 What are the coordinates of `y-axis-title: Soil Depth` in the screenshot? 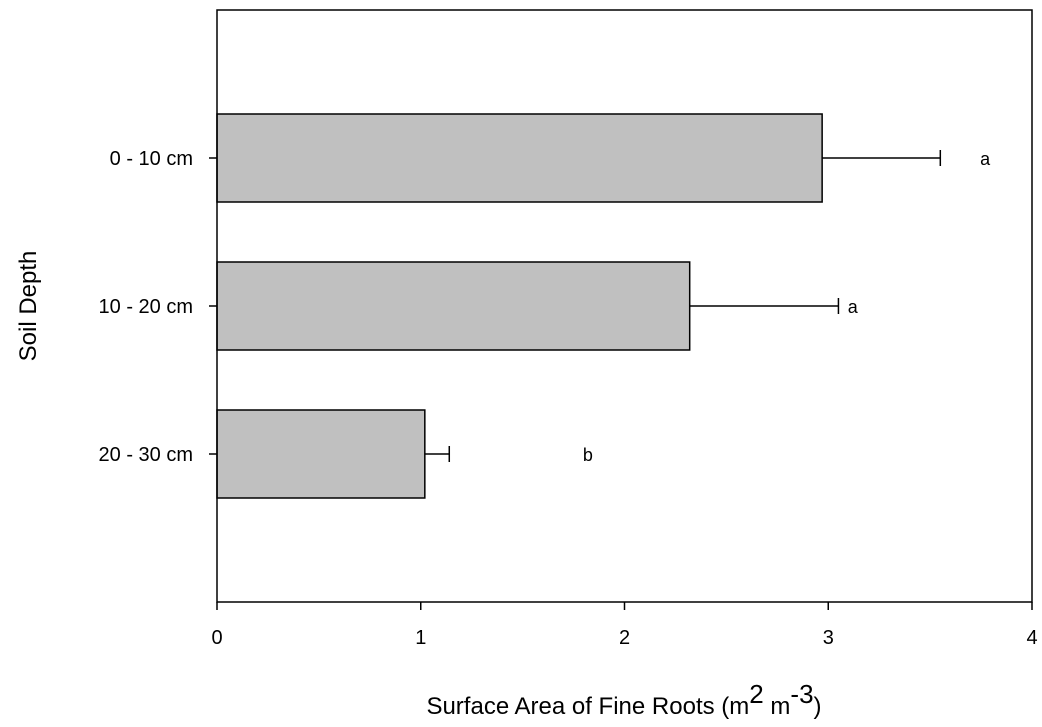 It's located at (28, 306).